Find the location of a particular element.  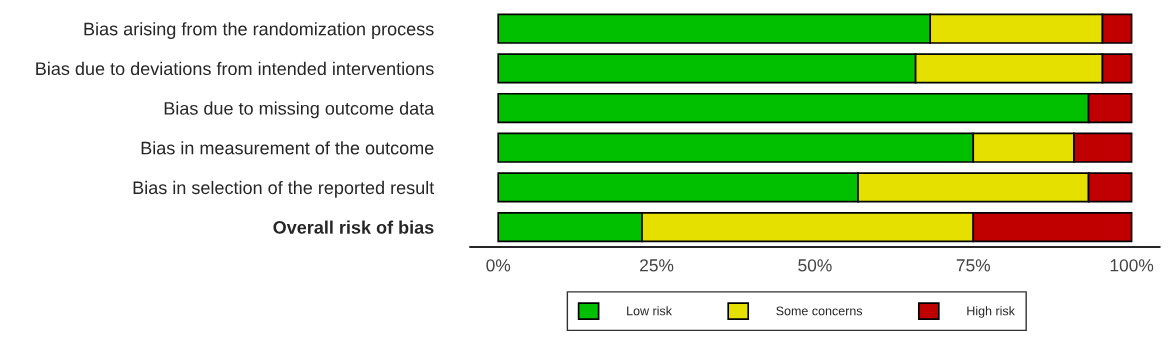

y-tick-label: Bias in measurement of the outcome is located at coordinates (287, 148).